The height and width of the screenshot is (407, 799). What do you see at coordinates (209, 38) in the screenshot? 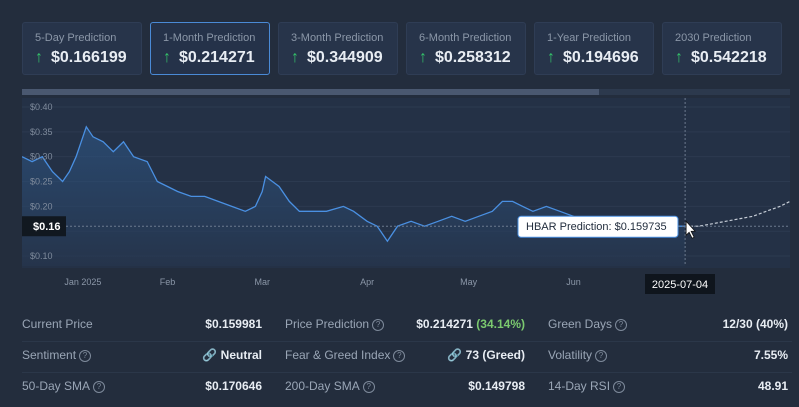
I see `card-label: 1-Month Prediction` at bounding box center [209, 38].